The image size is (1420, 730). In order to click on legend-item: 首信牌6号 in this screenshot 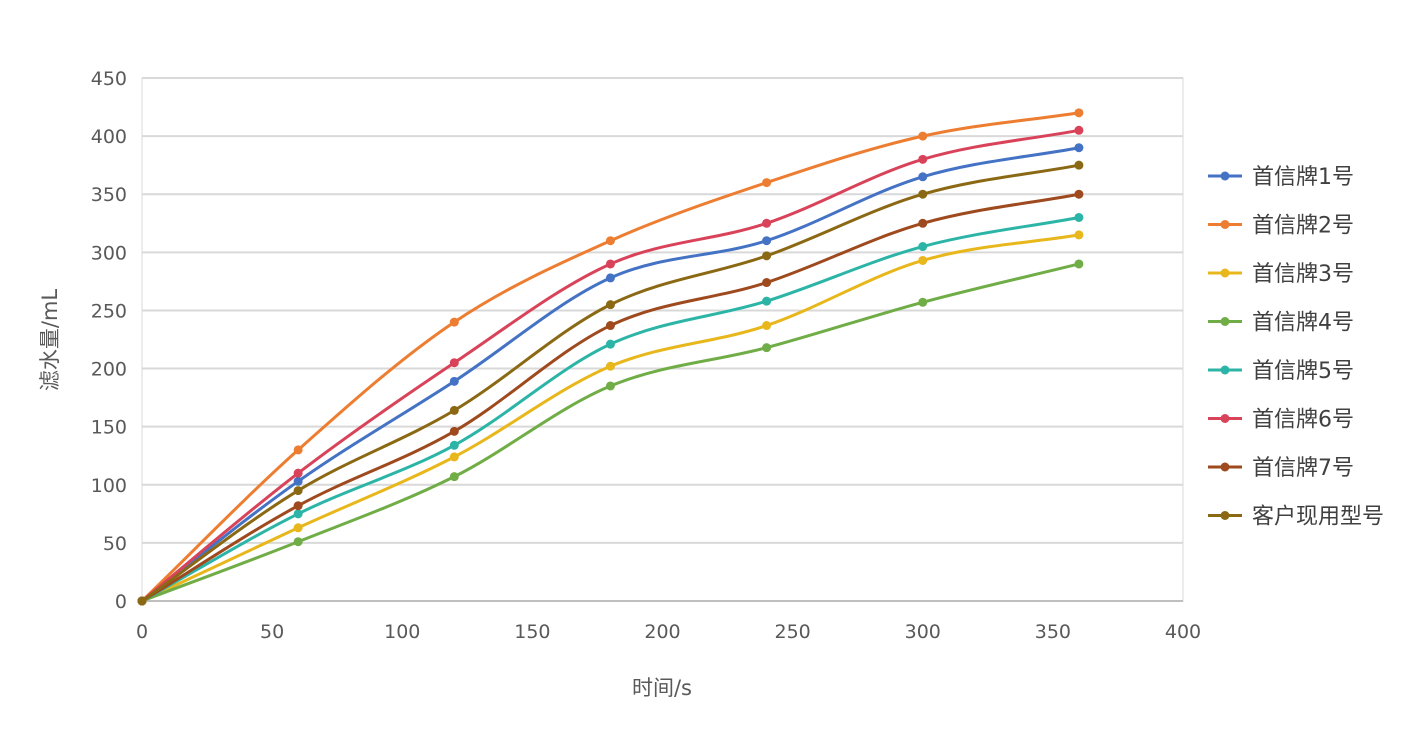, I will do `click(1281, 420)`.